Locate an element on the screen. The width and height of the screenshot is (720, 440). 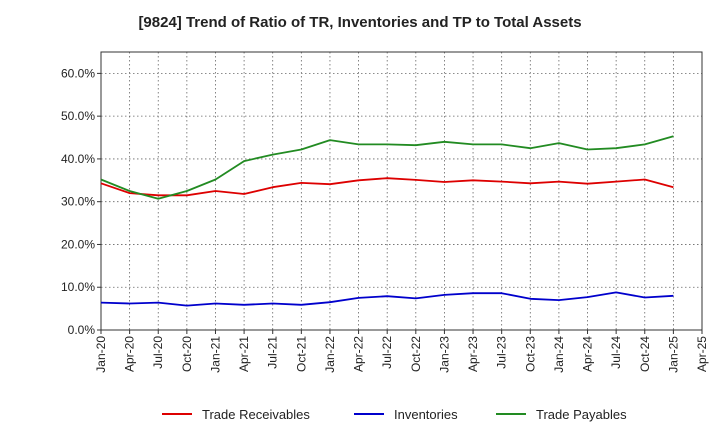
legend-label: Inventories is located at coordinates (426, 414).